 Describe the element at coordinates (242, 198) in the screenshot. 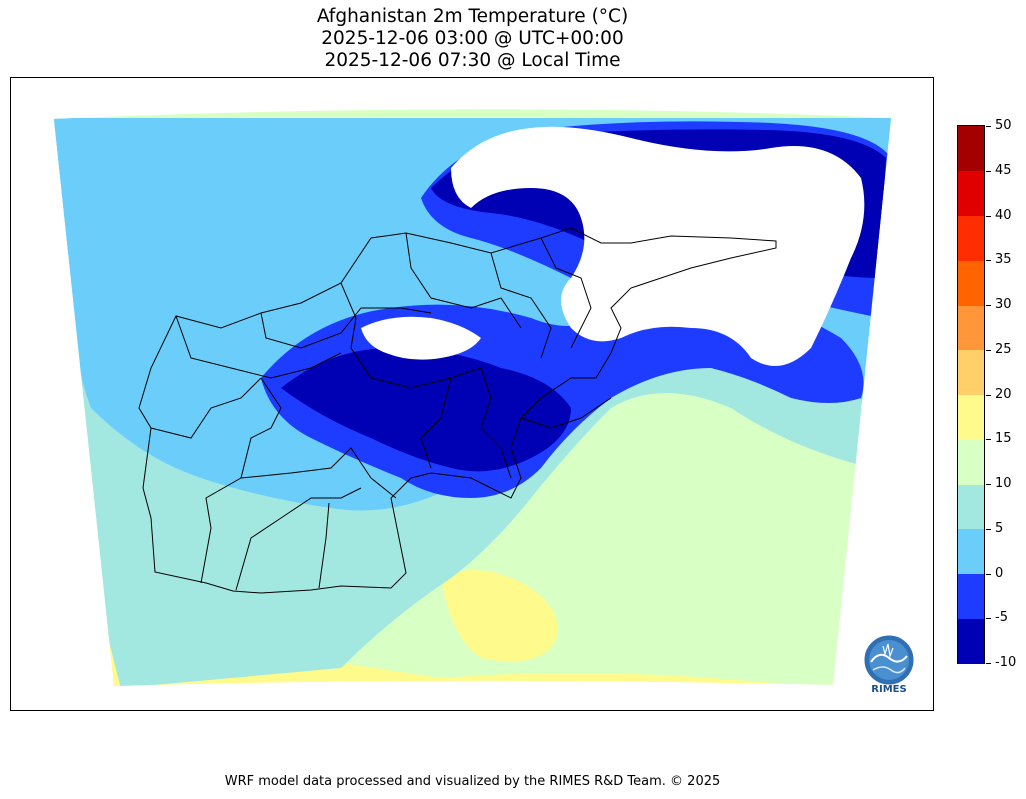

I see `band-0-5-north` at that location.